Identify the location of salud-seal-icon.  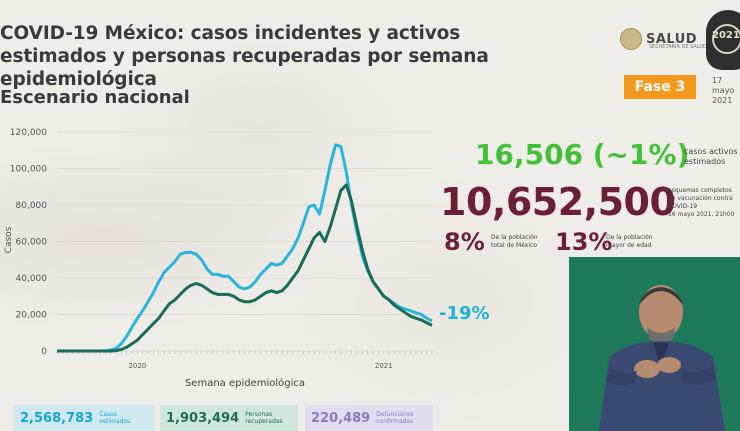
(631, 39).